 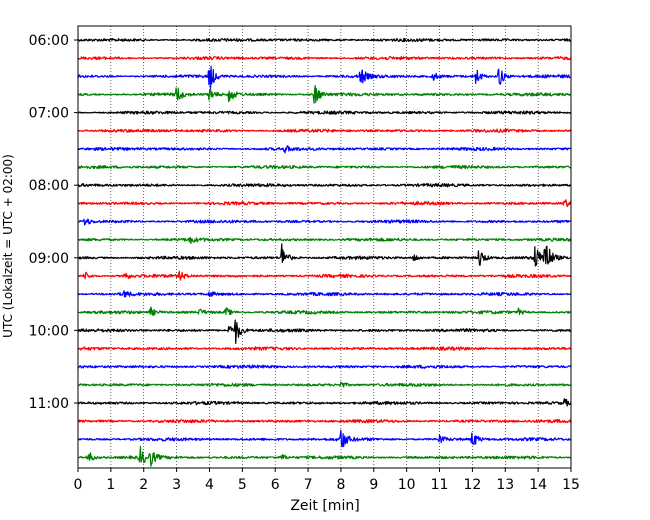 I want to click on x-tick-label-6: 6, so click(x=275, y=485).